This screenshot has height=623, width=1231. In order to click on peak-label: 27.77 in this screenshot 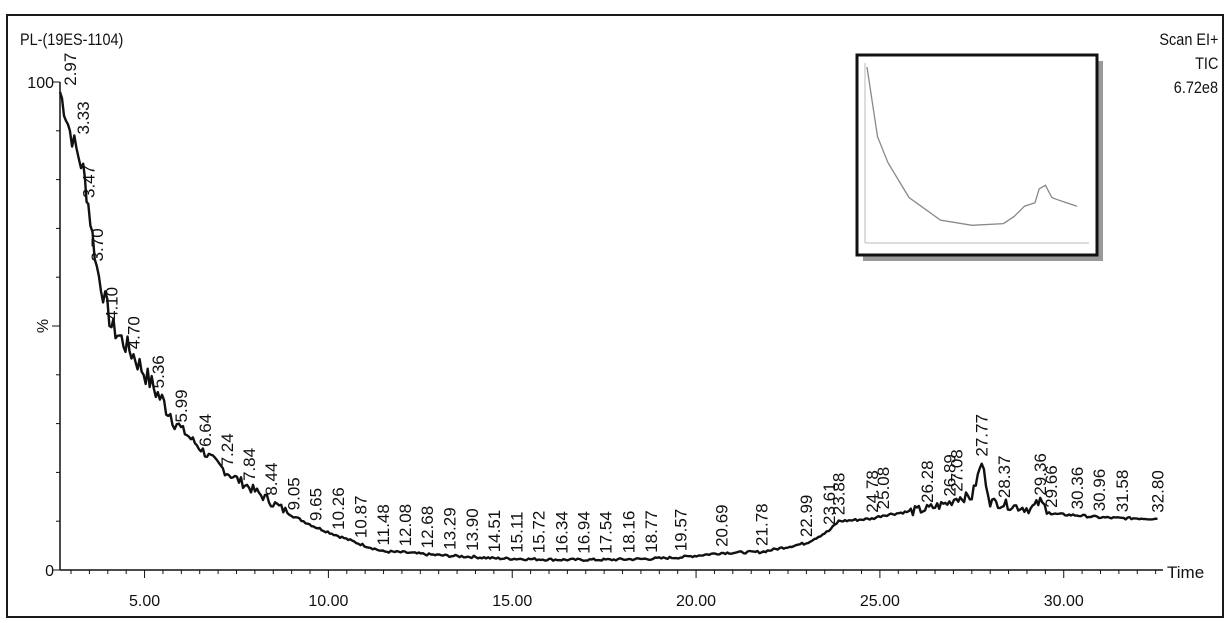, I will do `click(982, 435)`.